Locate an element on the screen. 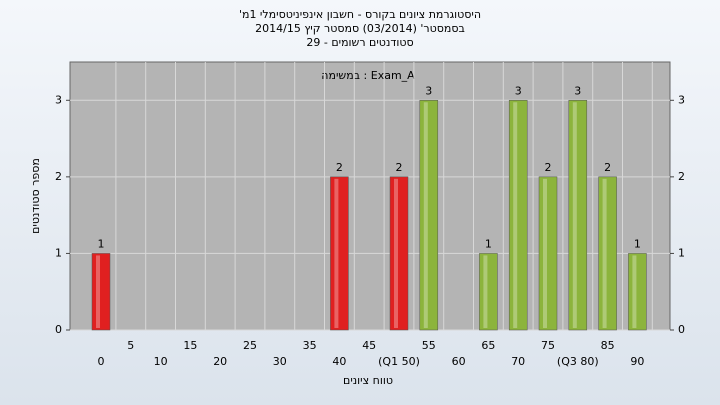 The height and width of the screenshot is (405, 720). y-tick-label: 3 is located at coordinates (58, 99).